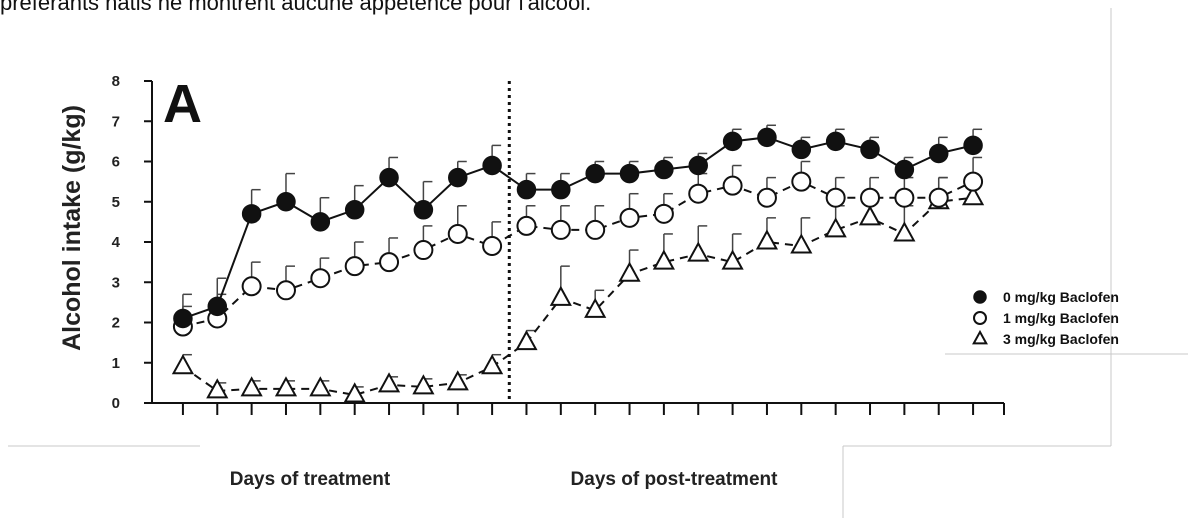 The height and width of the screenshot is (518, 1188). What do you see at coordinates (578, 408) in the screenshot?
I see `x-axis` at bounding box center [578, 408].